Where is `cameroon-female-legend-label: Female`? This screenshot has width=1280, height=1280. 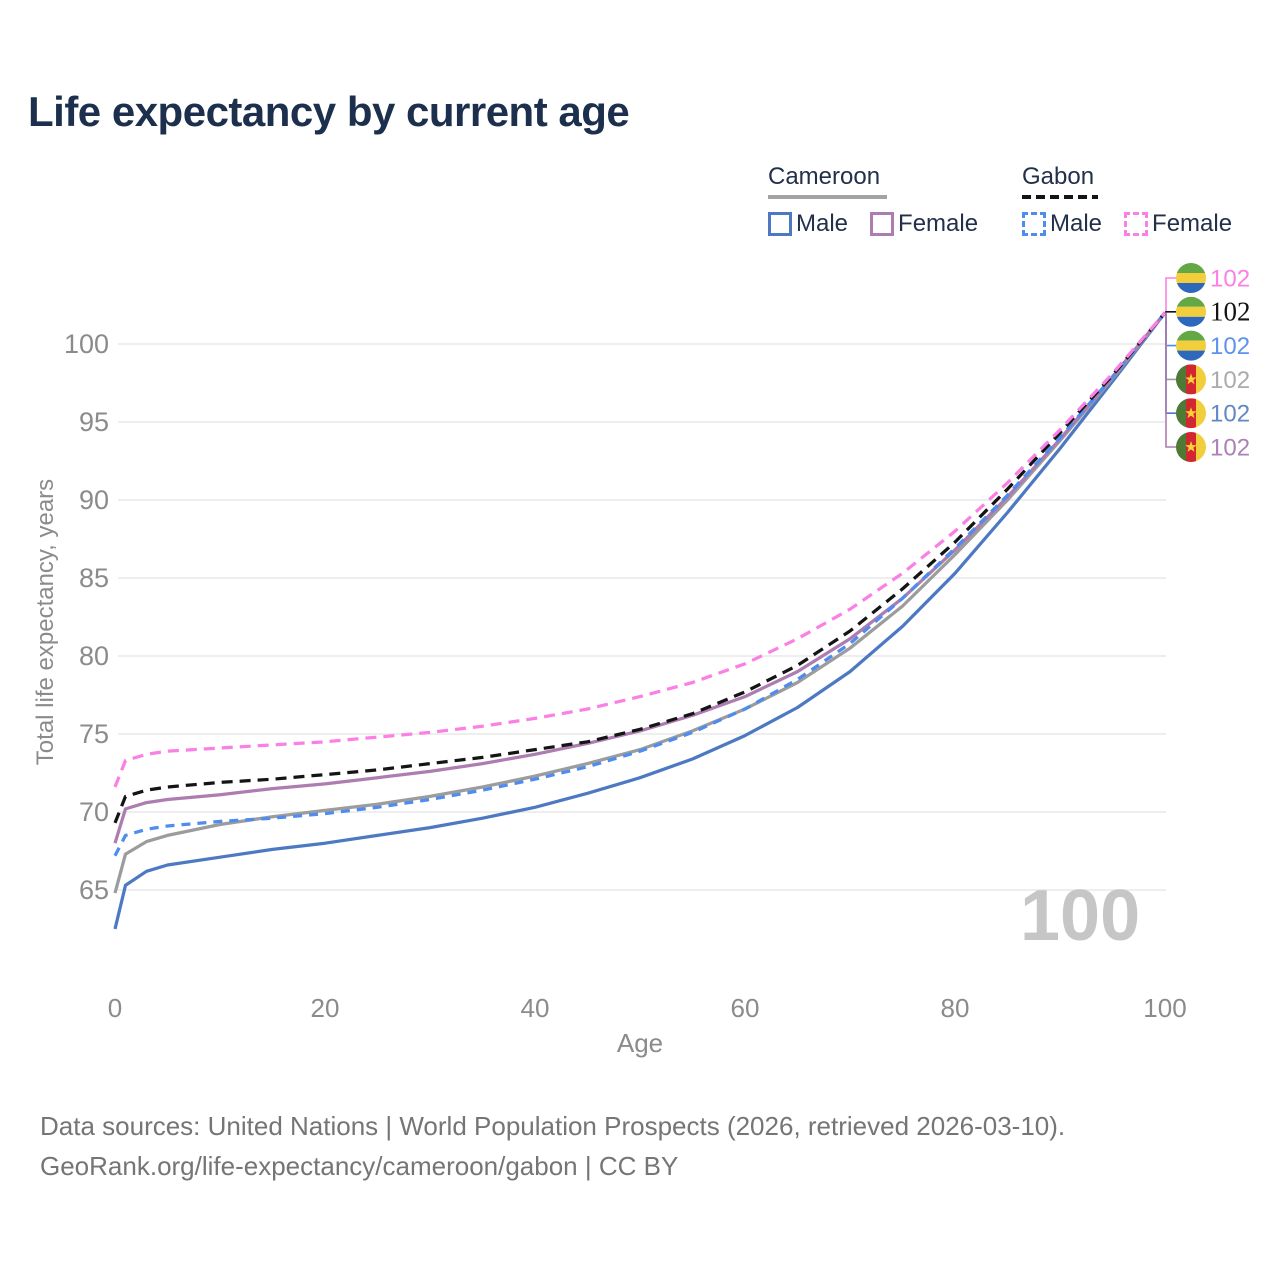 cameroon-female-legend-label: Female is located at coordinates (938, 223).